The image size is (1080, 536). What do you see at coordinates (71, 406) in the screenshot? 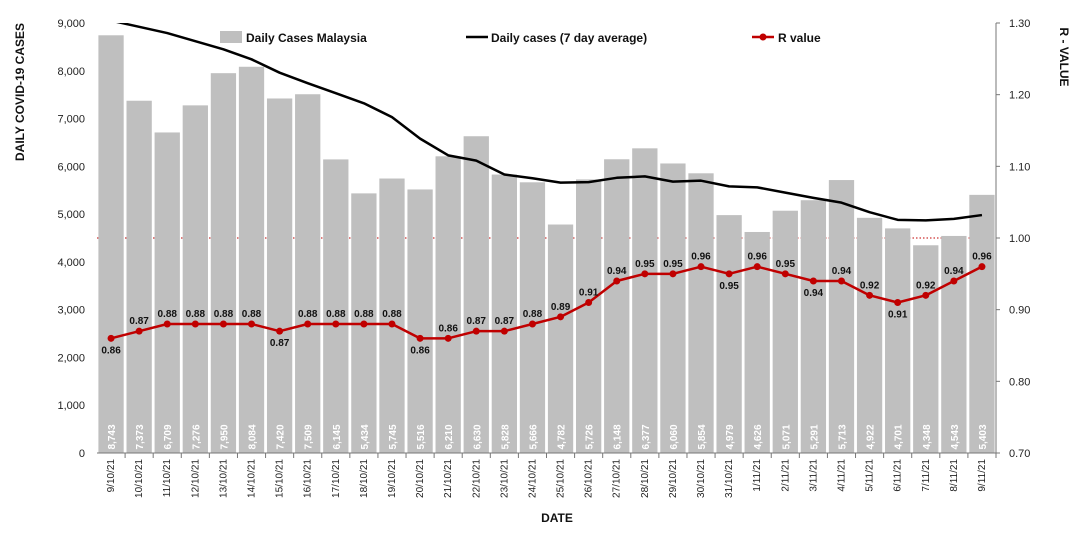
I see `y-axis-left-tick-label: 1,000` at bounding box center [71, 406].